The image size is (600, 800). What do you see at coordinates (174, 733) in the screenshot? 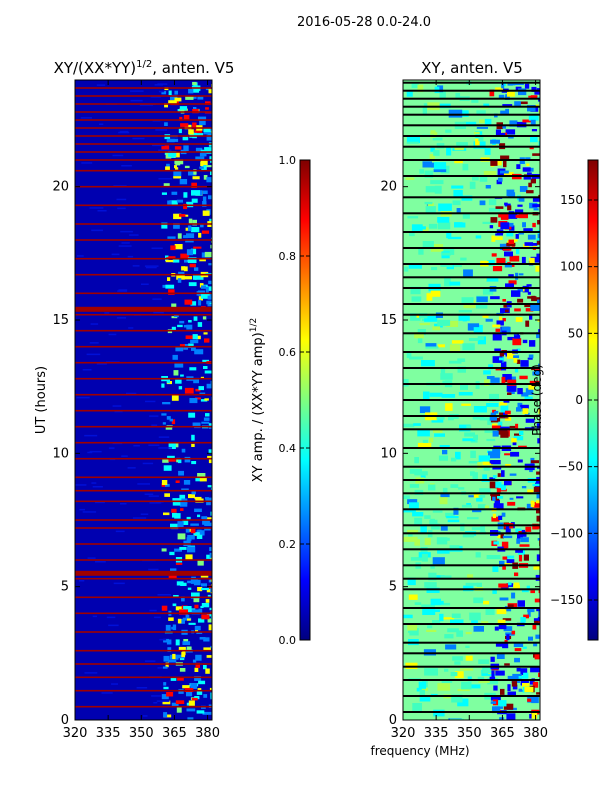
I see `x-tick-label: 365` at bounding box center [174, 733].